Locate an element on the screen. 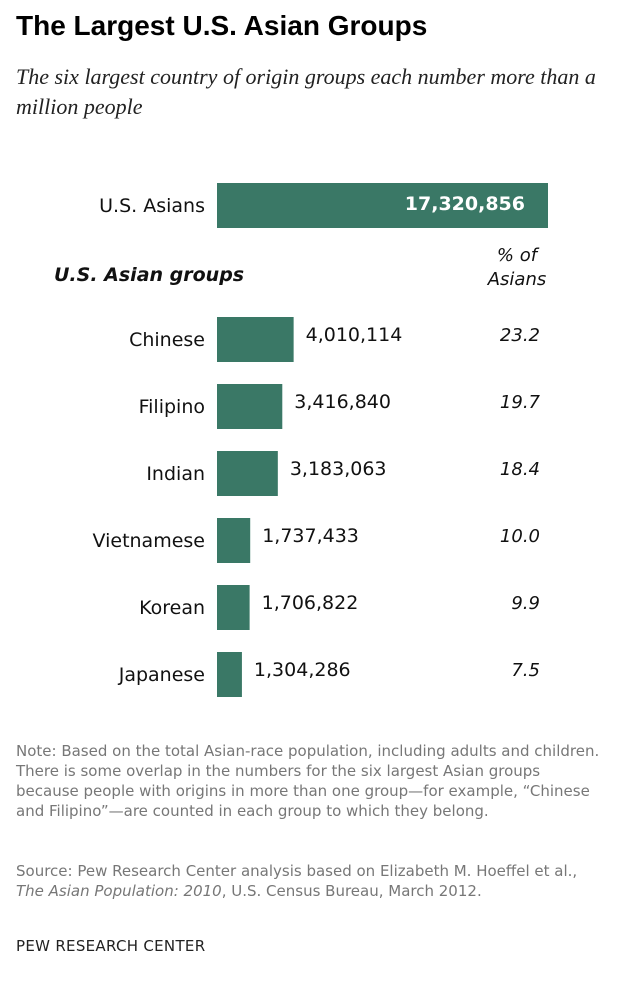  category-label: Filipino is located at coordinates (172, 407).